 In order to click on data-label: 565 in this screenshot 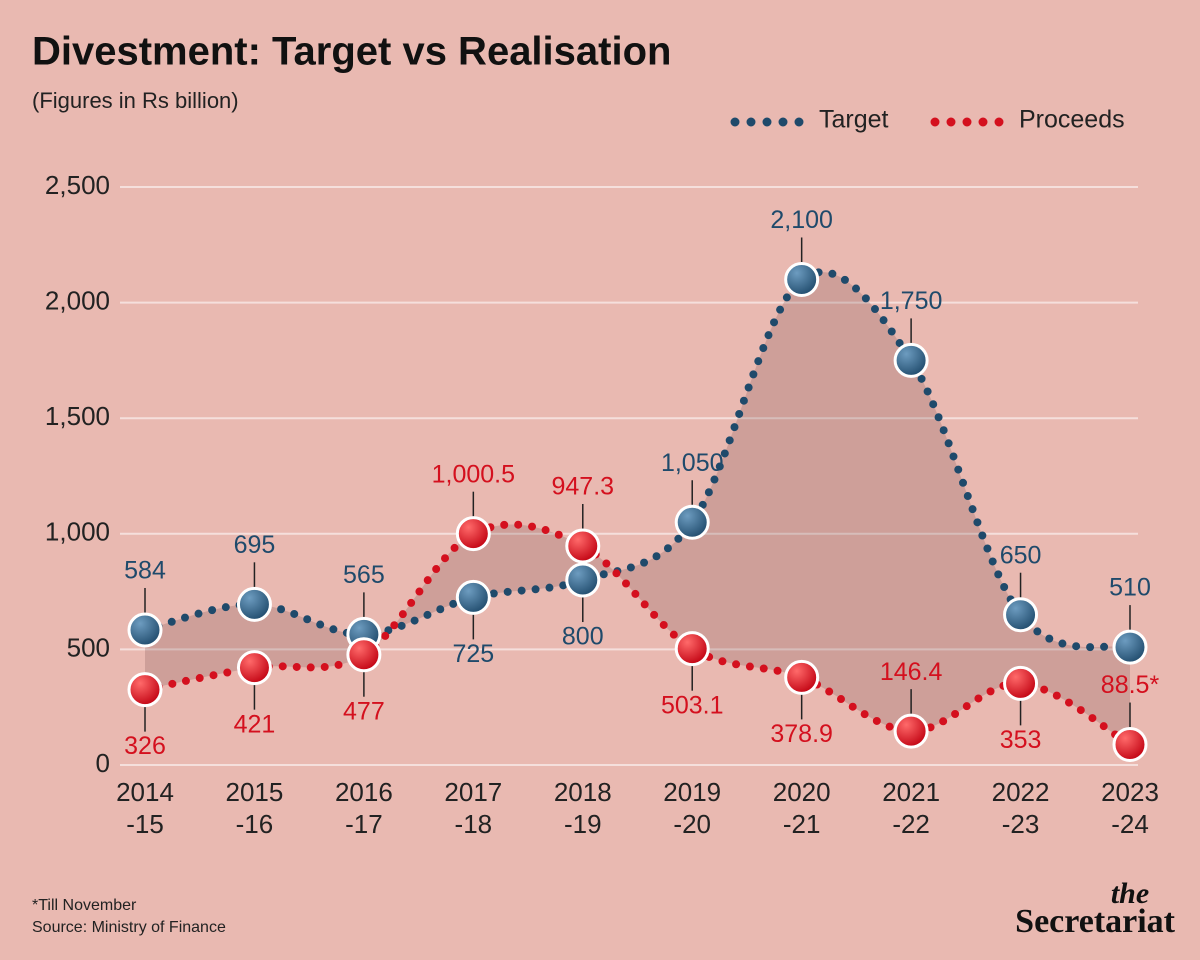, I will do `click(364, 575)`.